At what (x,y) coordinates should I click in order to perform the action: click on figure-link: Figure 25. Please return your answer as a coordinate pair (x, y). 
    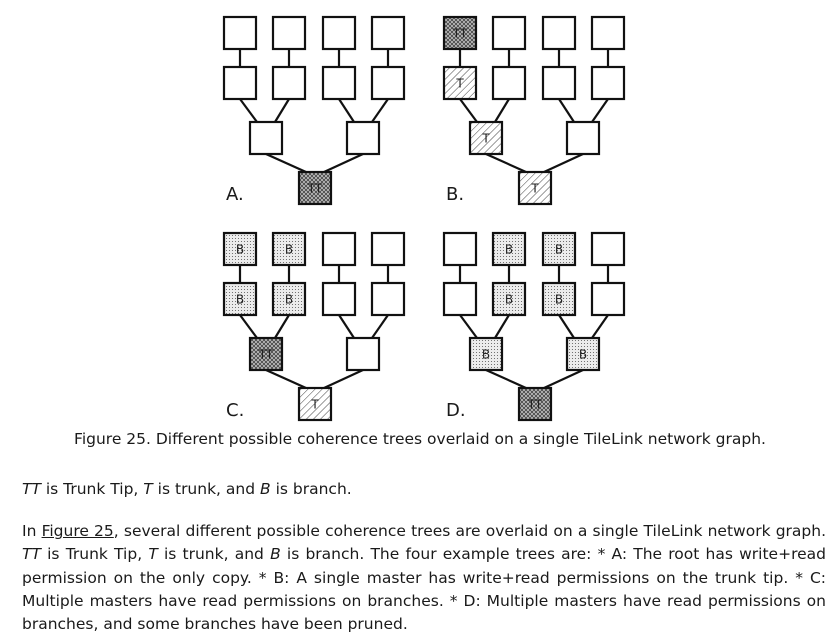
    Looking at the image, I should click on (77, 531).